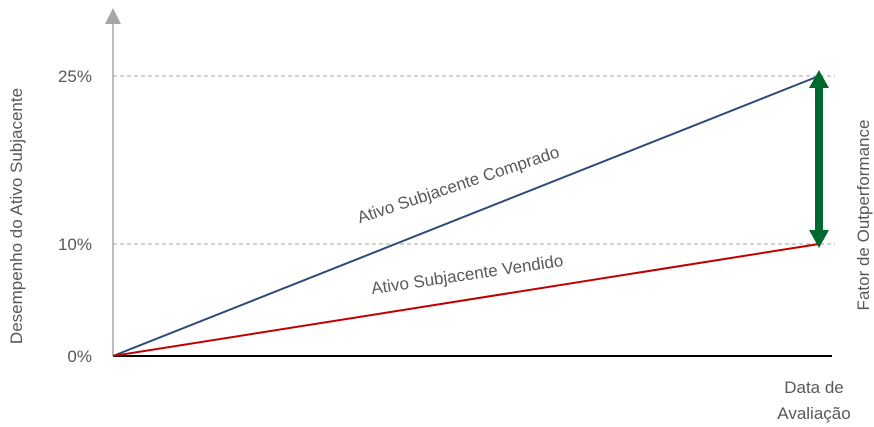  Describe the element at coordinates (813, 413) in the screenshot. I see `x-axis-label-line2: Avaliação` at that location.